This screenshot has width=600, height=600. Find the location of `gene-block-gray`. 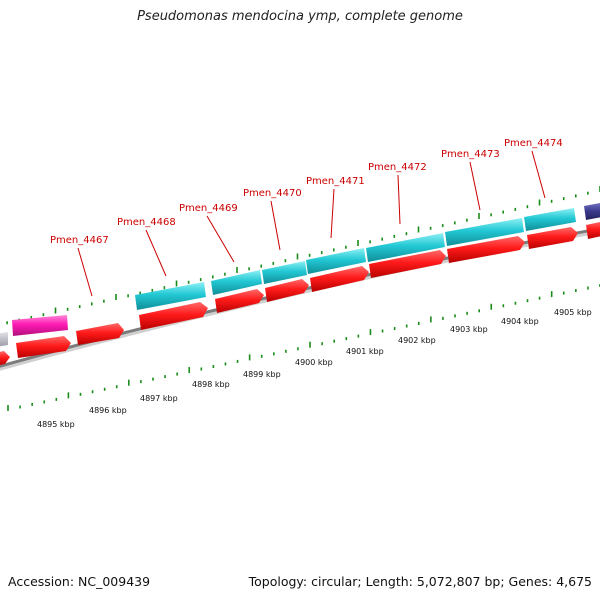

gene-block-gray is located at coordinates (4, 339).